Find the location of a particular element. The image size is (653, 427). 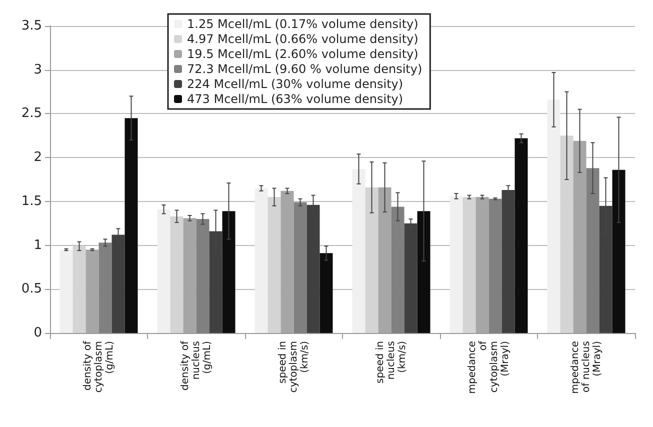

legend-label: 19.5 Mcell/mL (2.60% volume density) is located at coordinates (302, 54).